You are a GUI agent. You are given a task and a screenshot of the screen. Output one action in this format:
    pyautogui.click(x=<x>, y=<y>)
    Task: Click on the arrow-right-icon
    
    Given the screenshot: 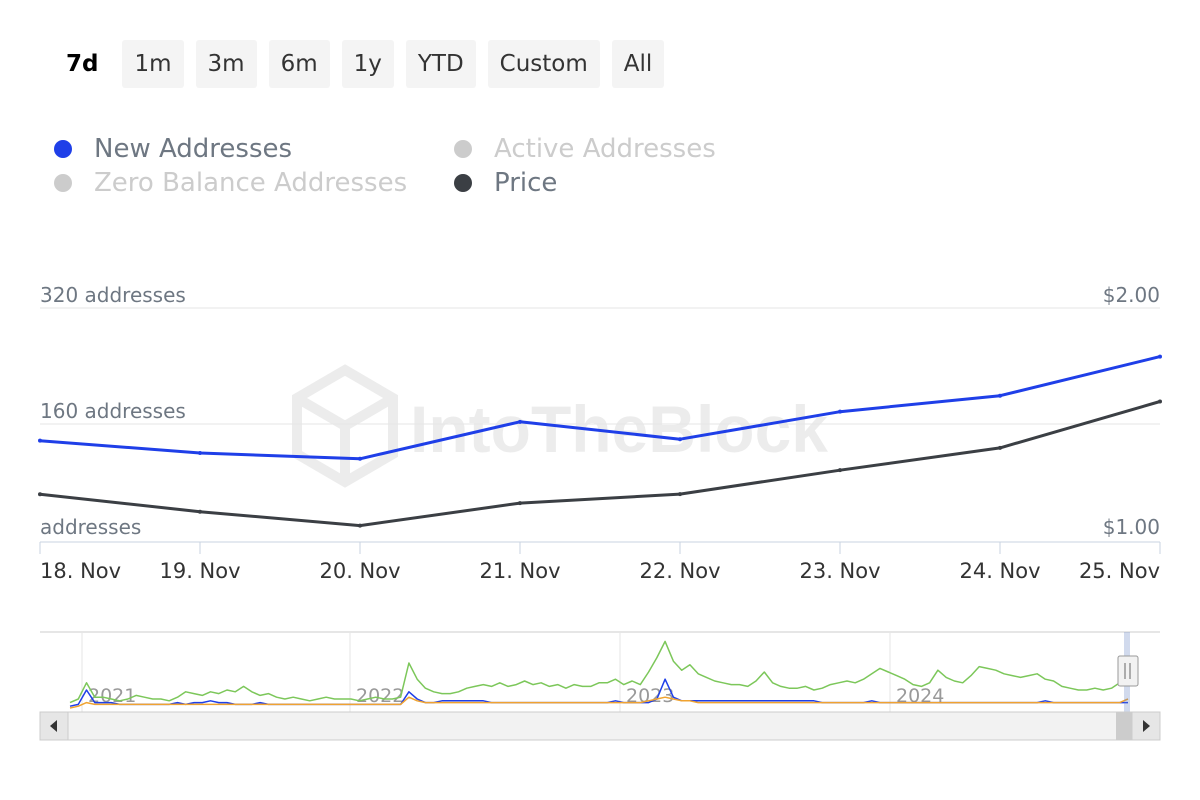 What is the action you would take?
    pyautogui.click(x=1146, y=726)
    